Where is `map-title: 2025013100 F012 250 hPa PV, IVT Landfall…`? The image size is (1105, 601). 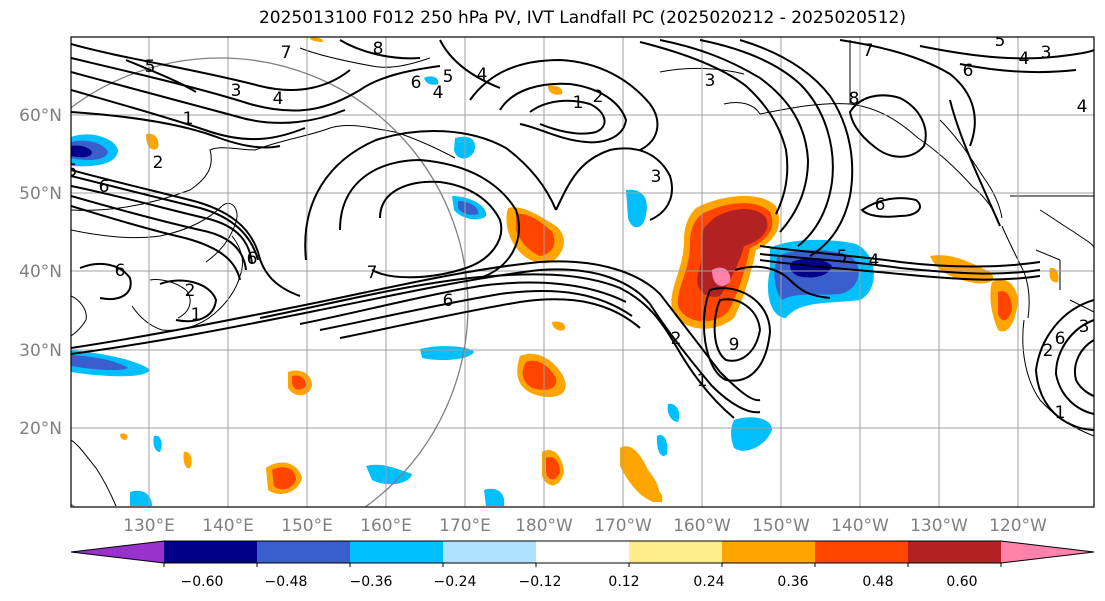
map-title: 2025013100 F012 250 hPa PV, IVT Landfall… is located at coordinates (582, 18).